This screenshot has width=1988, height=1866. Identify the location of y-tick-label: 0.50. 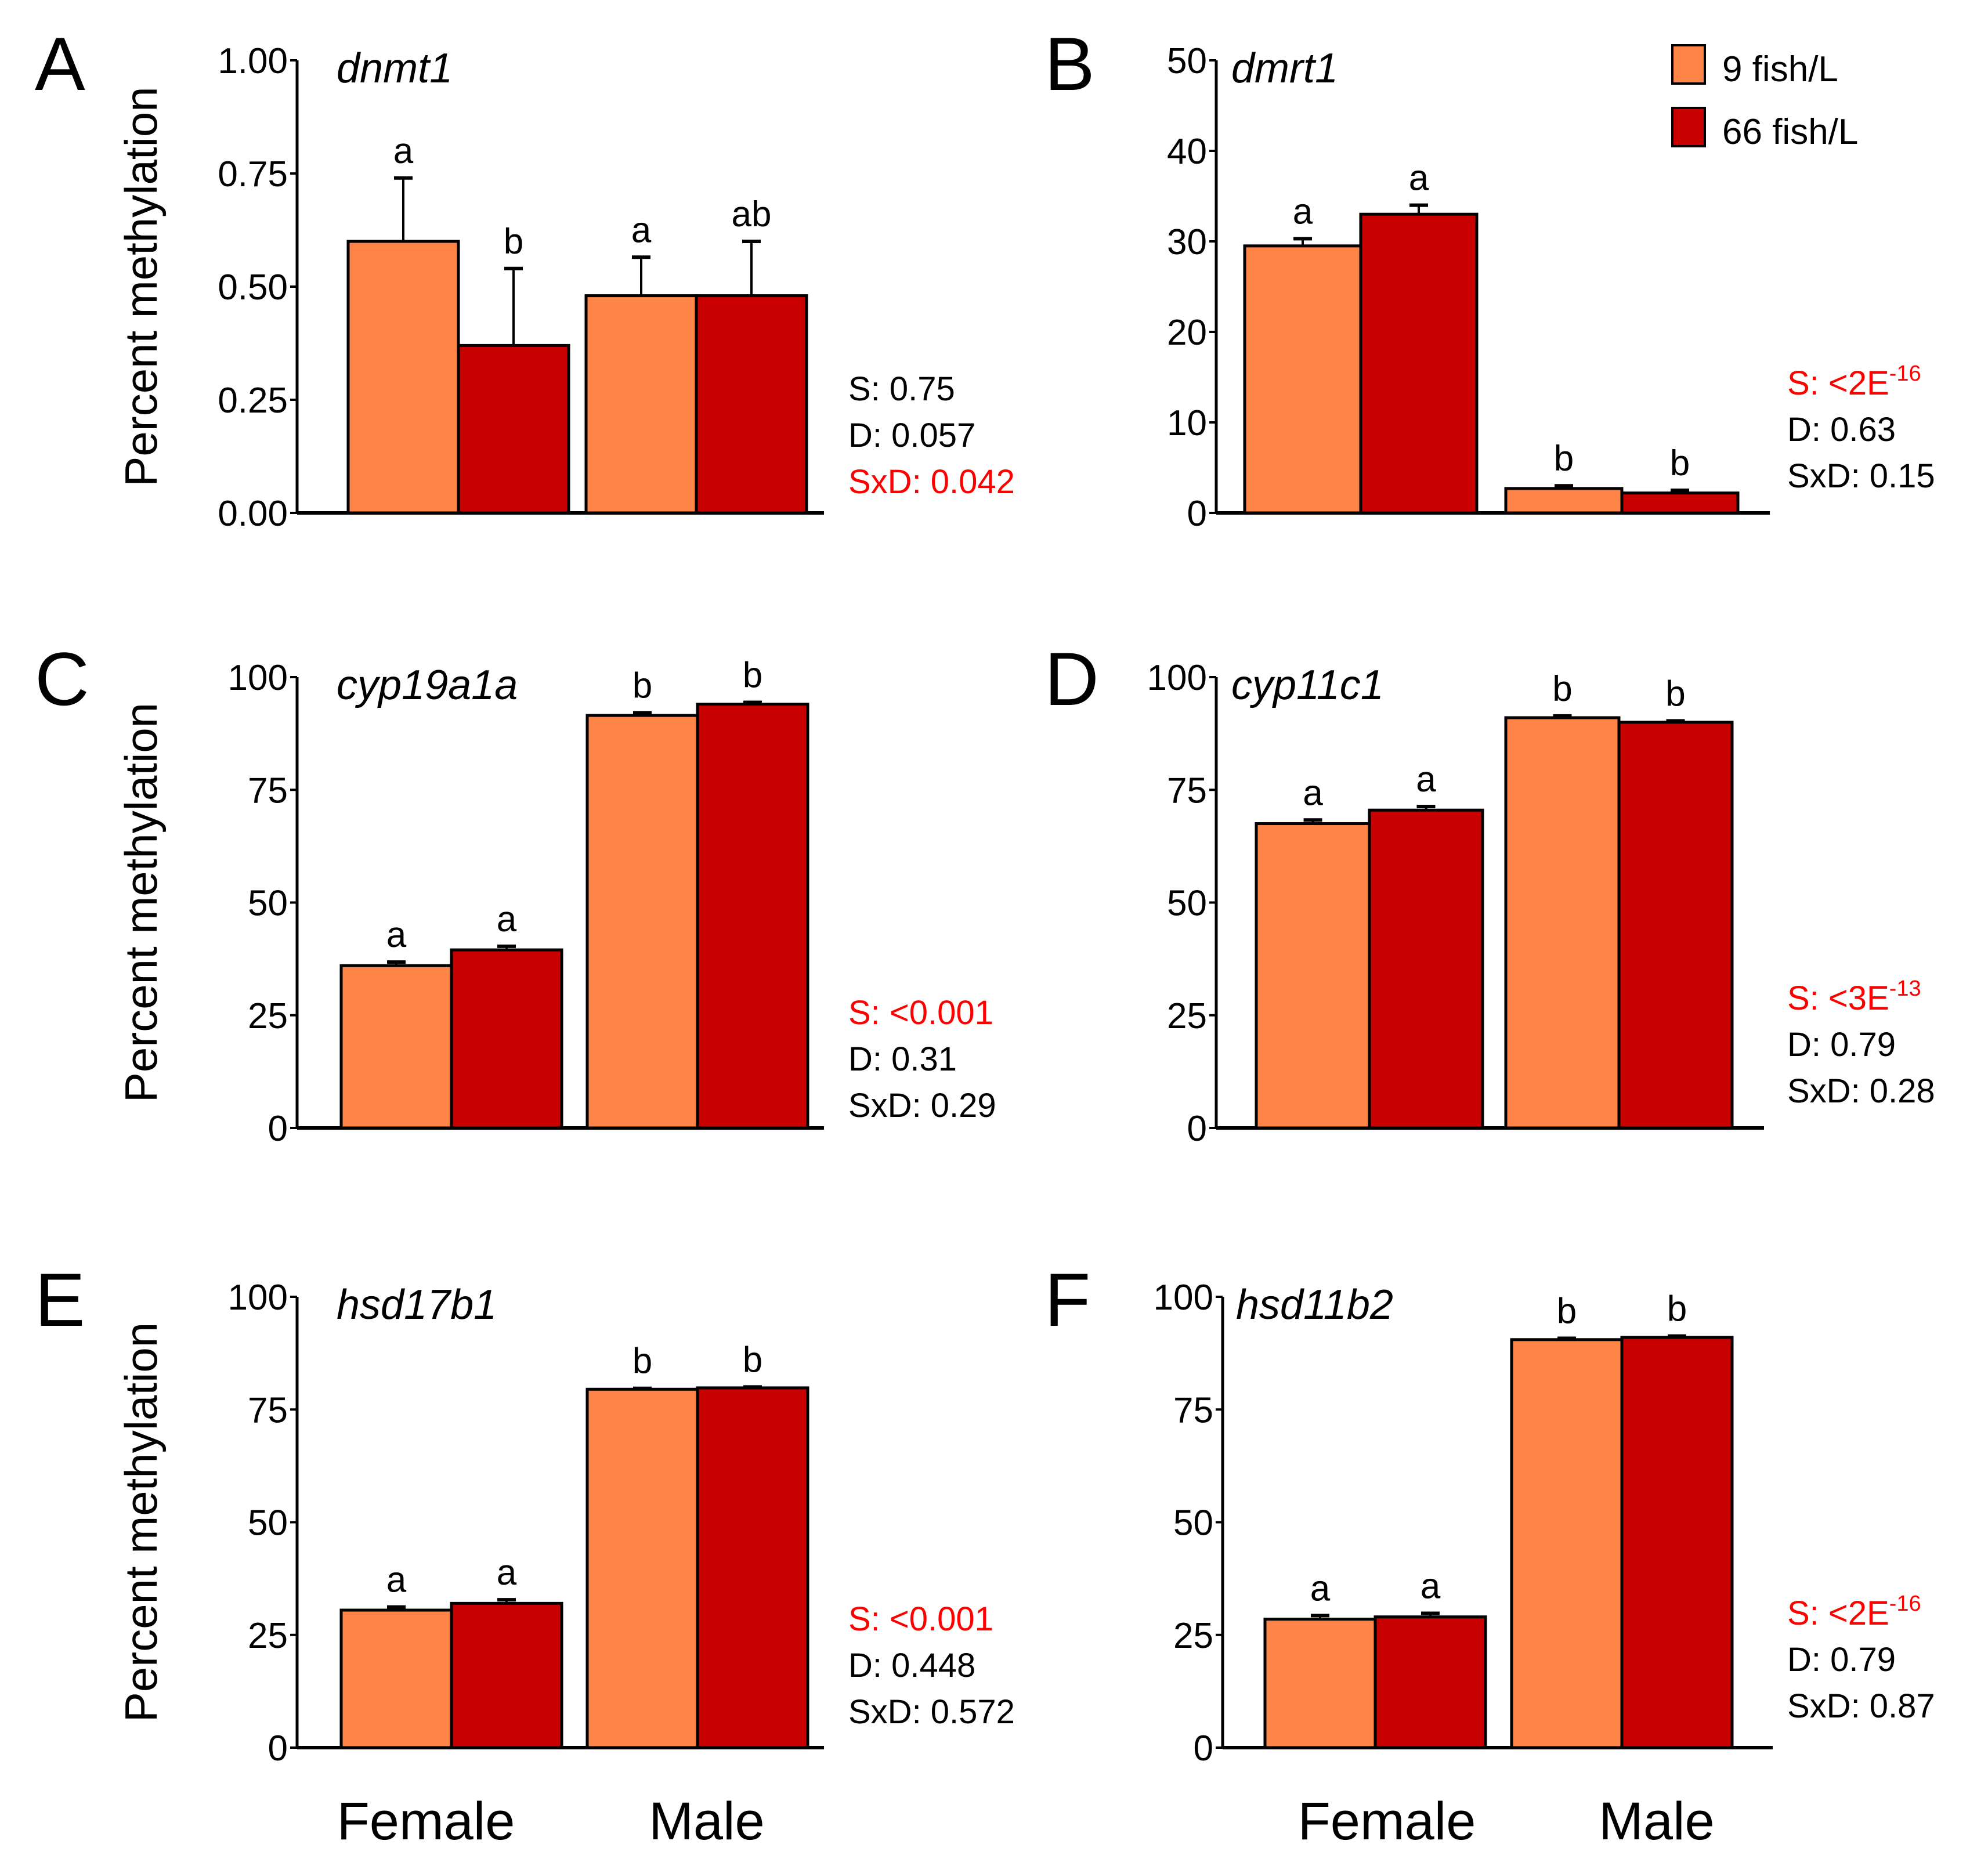
(253, 287).